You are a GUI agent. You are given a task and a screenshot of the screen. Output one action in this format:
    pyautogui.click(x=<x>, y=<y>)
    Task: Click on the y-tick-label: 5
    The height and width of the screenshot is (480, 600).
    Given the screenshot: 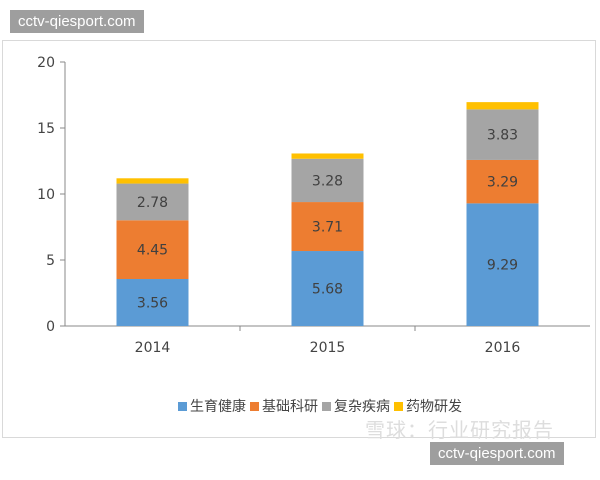 What is the action you would take?
    pyautogui.click(x=50, y=261)
    